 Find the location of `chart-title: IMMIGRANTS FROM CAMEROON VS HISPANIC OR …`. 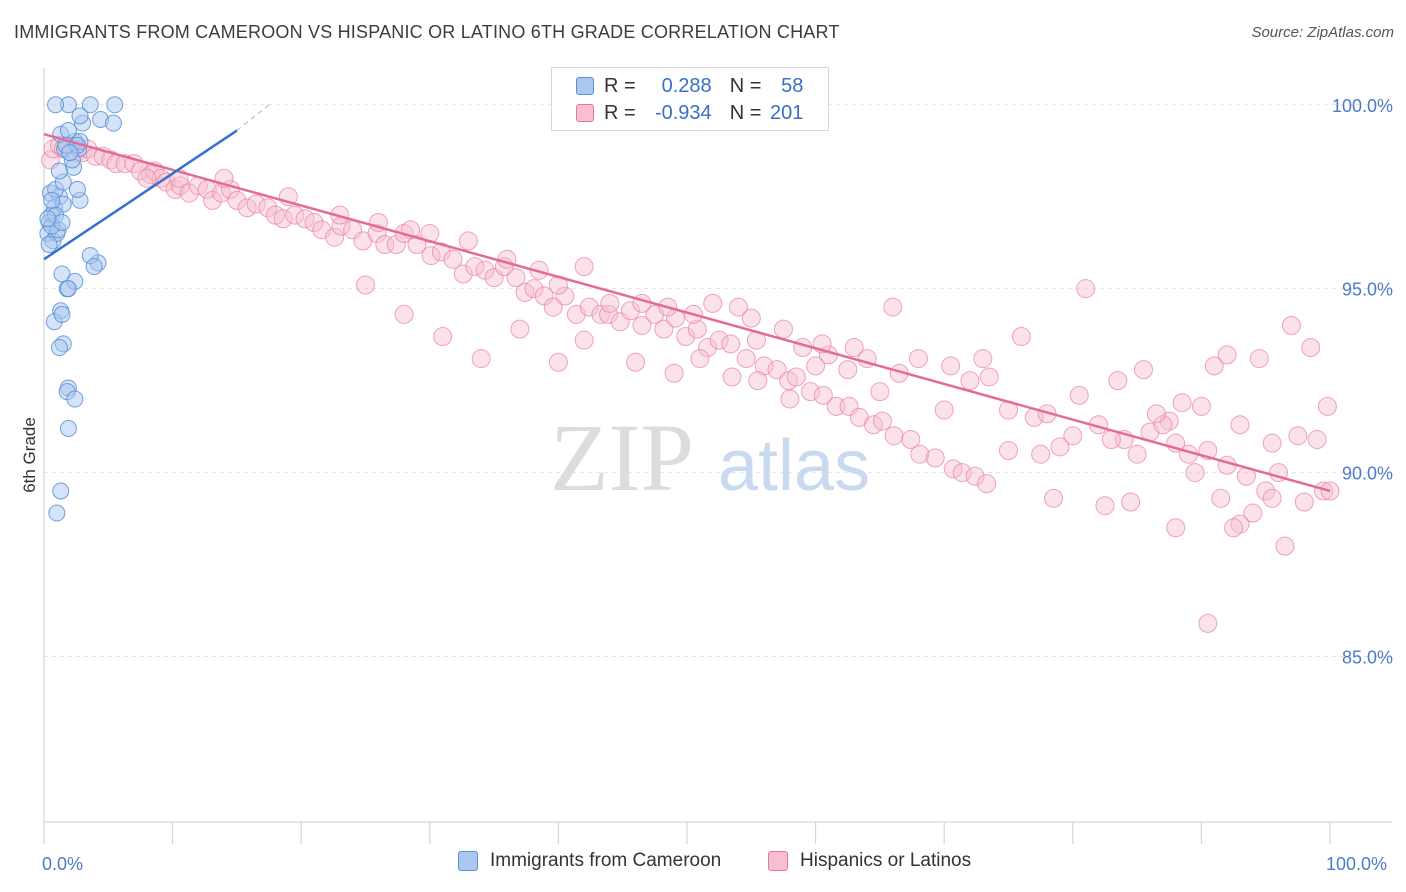

chart-title: IMMIGRANTS FROM CAMEROON VS HISPANIC OR … is located at coordinates (427, 32).